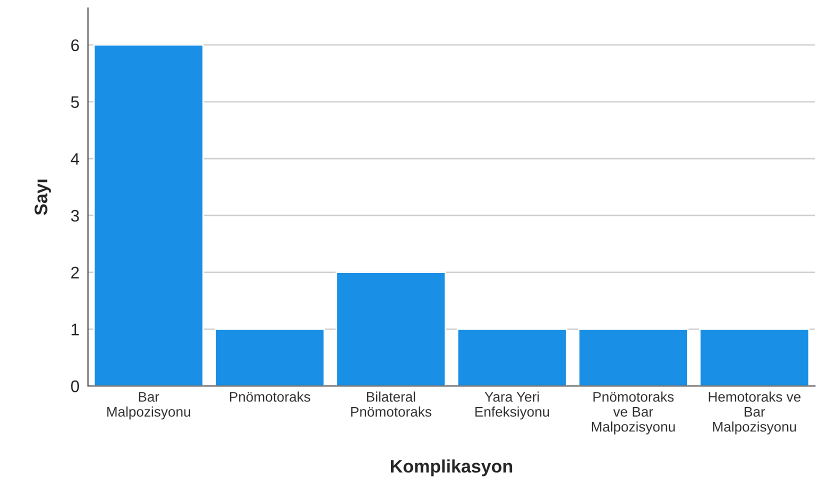  I want to click on x-tick-label: Pnömotoraks ve Bar Malpozisyonu, so click(633, 413).